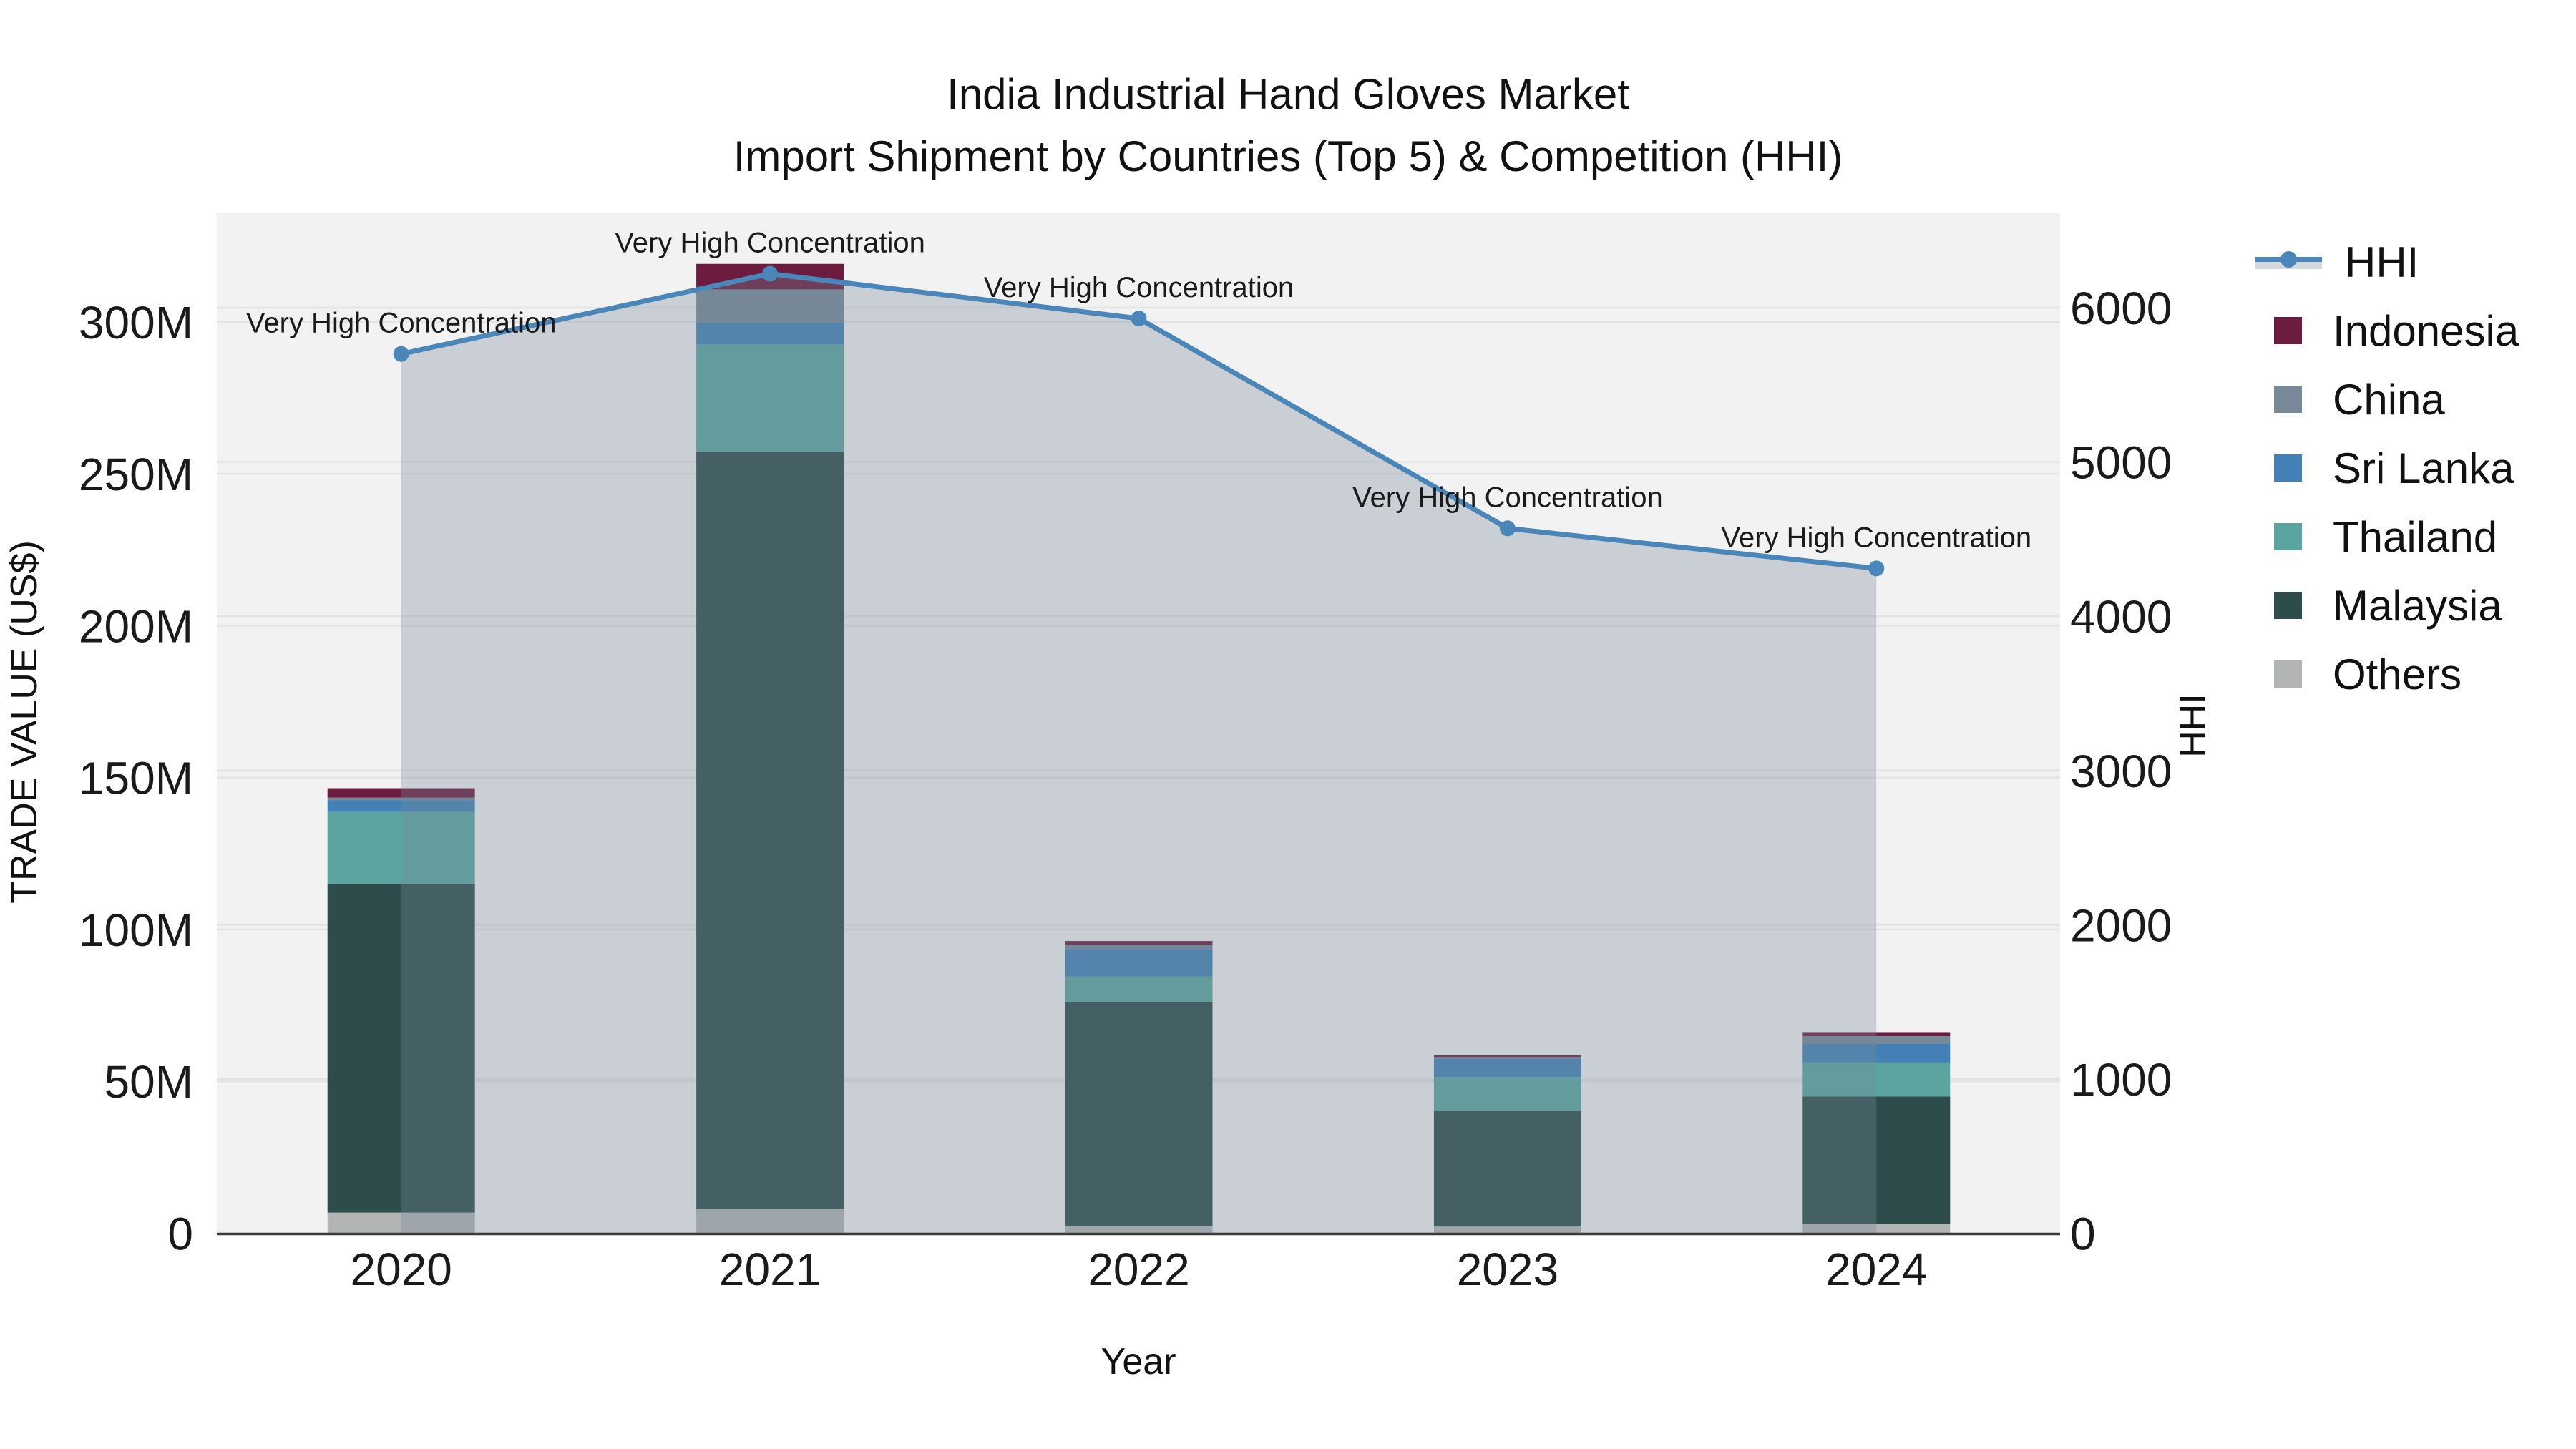 This screenshot has width=2576, height=1449. I want to click on bar-segment-malaysia-2020, so click(401, 1048).